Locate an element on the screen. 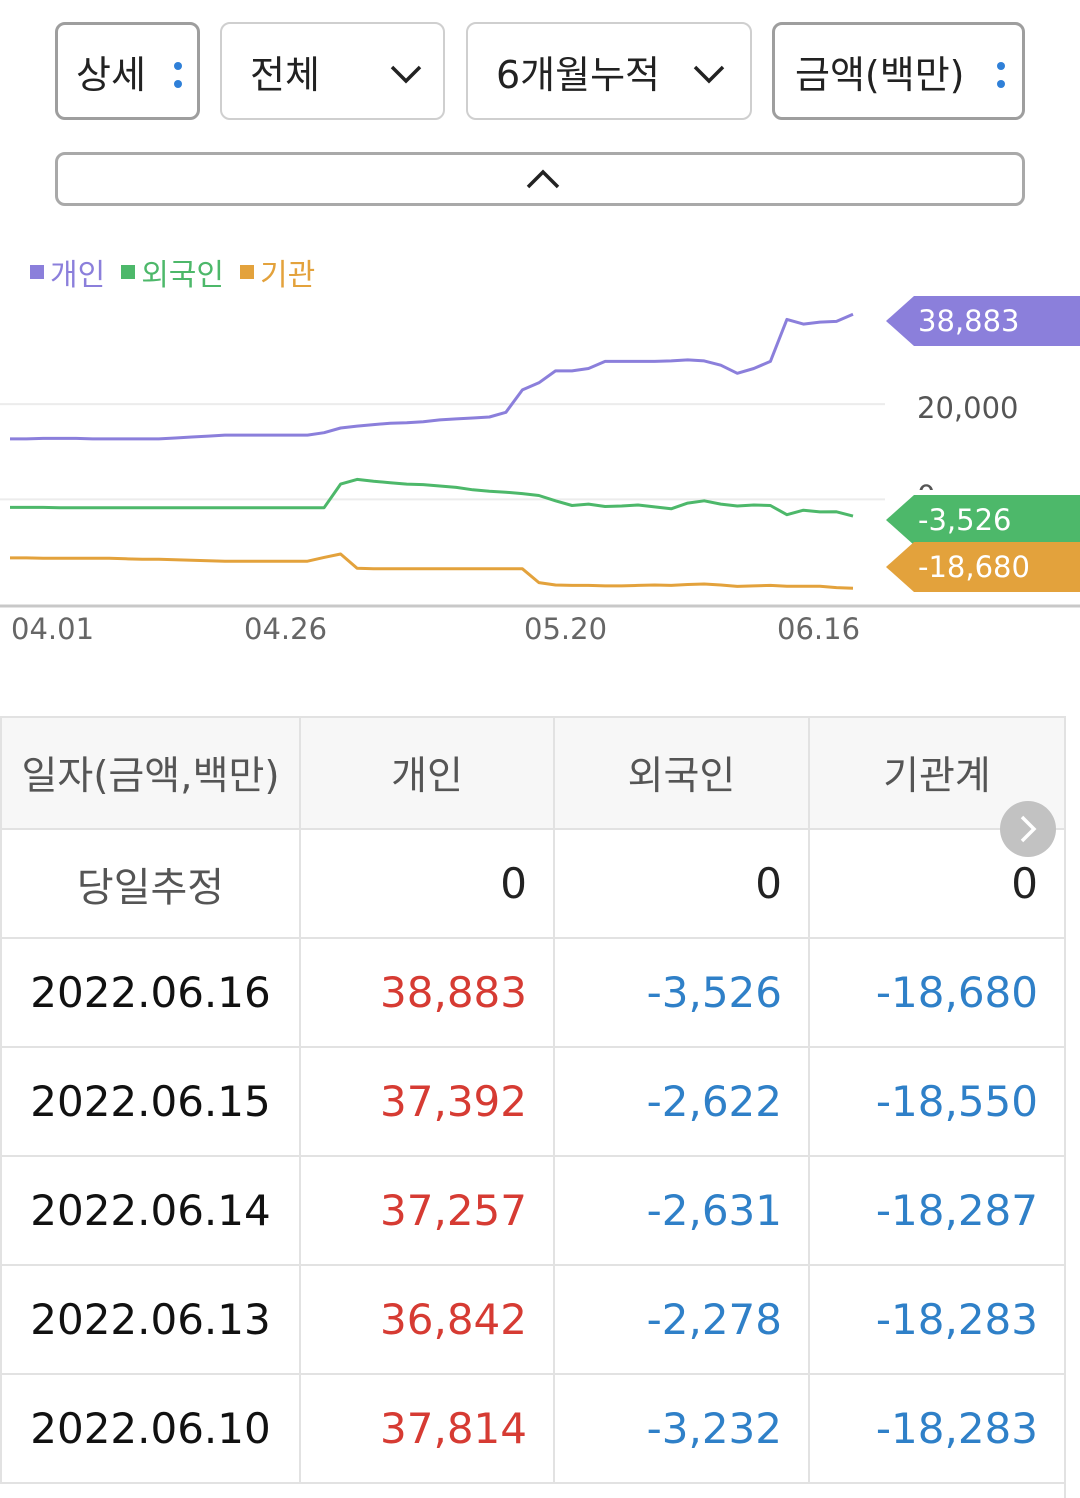 This screenshot has height=1498, width=1080. legend-item-personal: 개인 is located at coordinates (67, 272).